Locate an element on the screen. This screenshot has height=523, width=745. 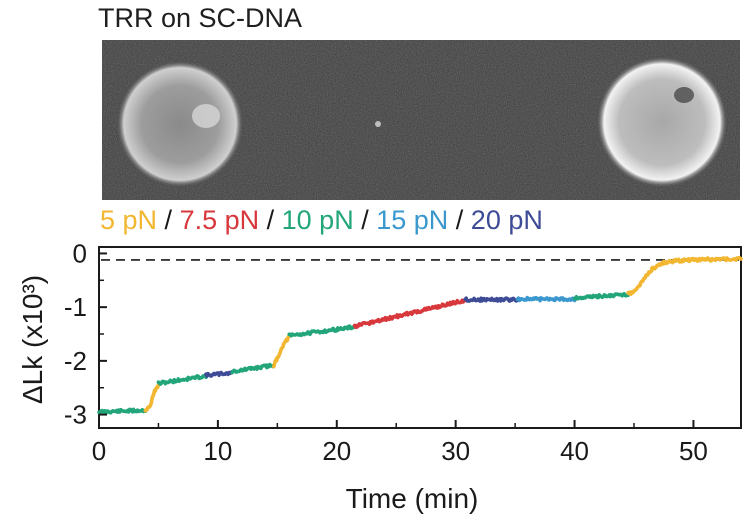
legend-force-10-pn: 10 pN is located at coordinates (317, 220).